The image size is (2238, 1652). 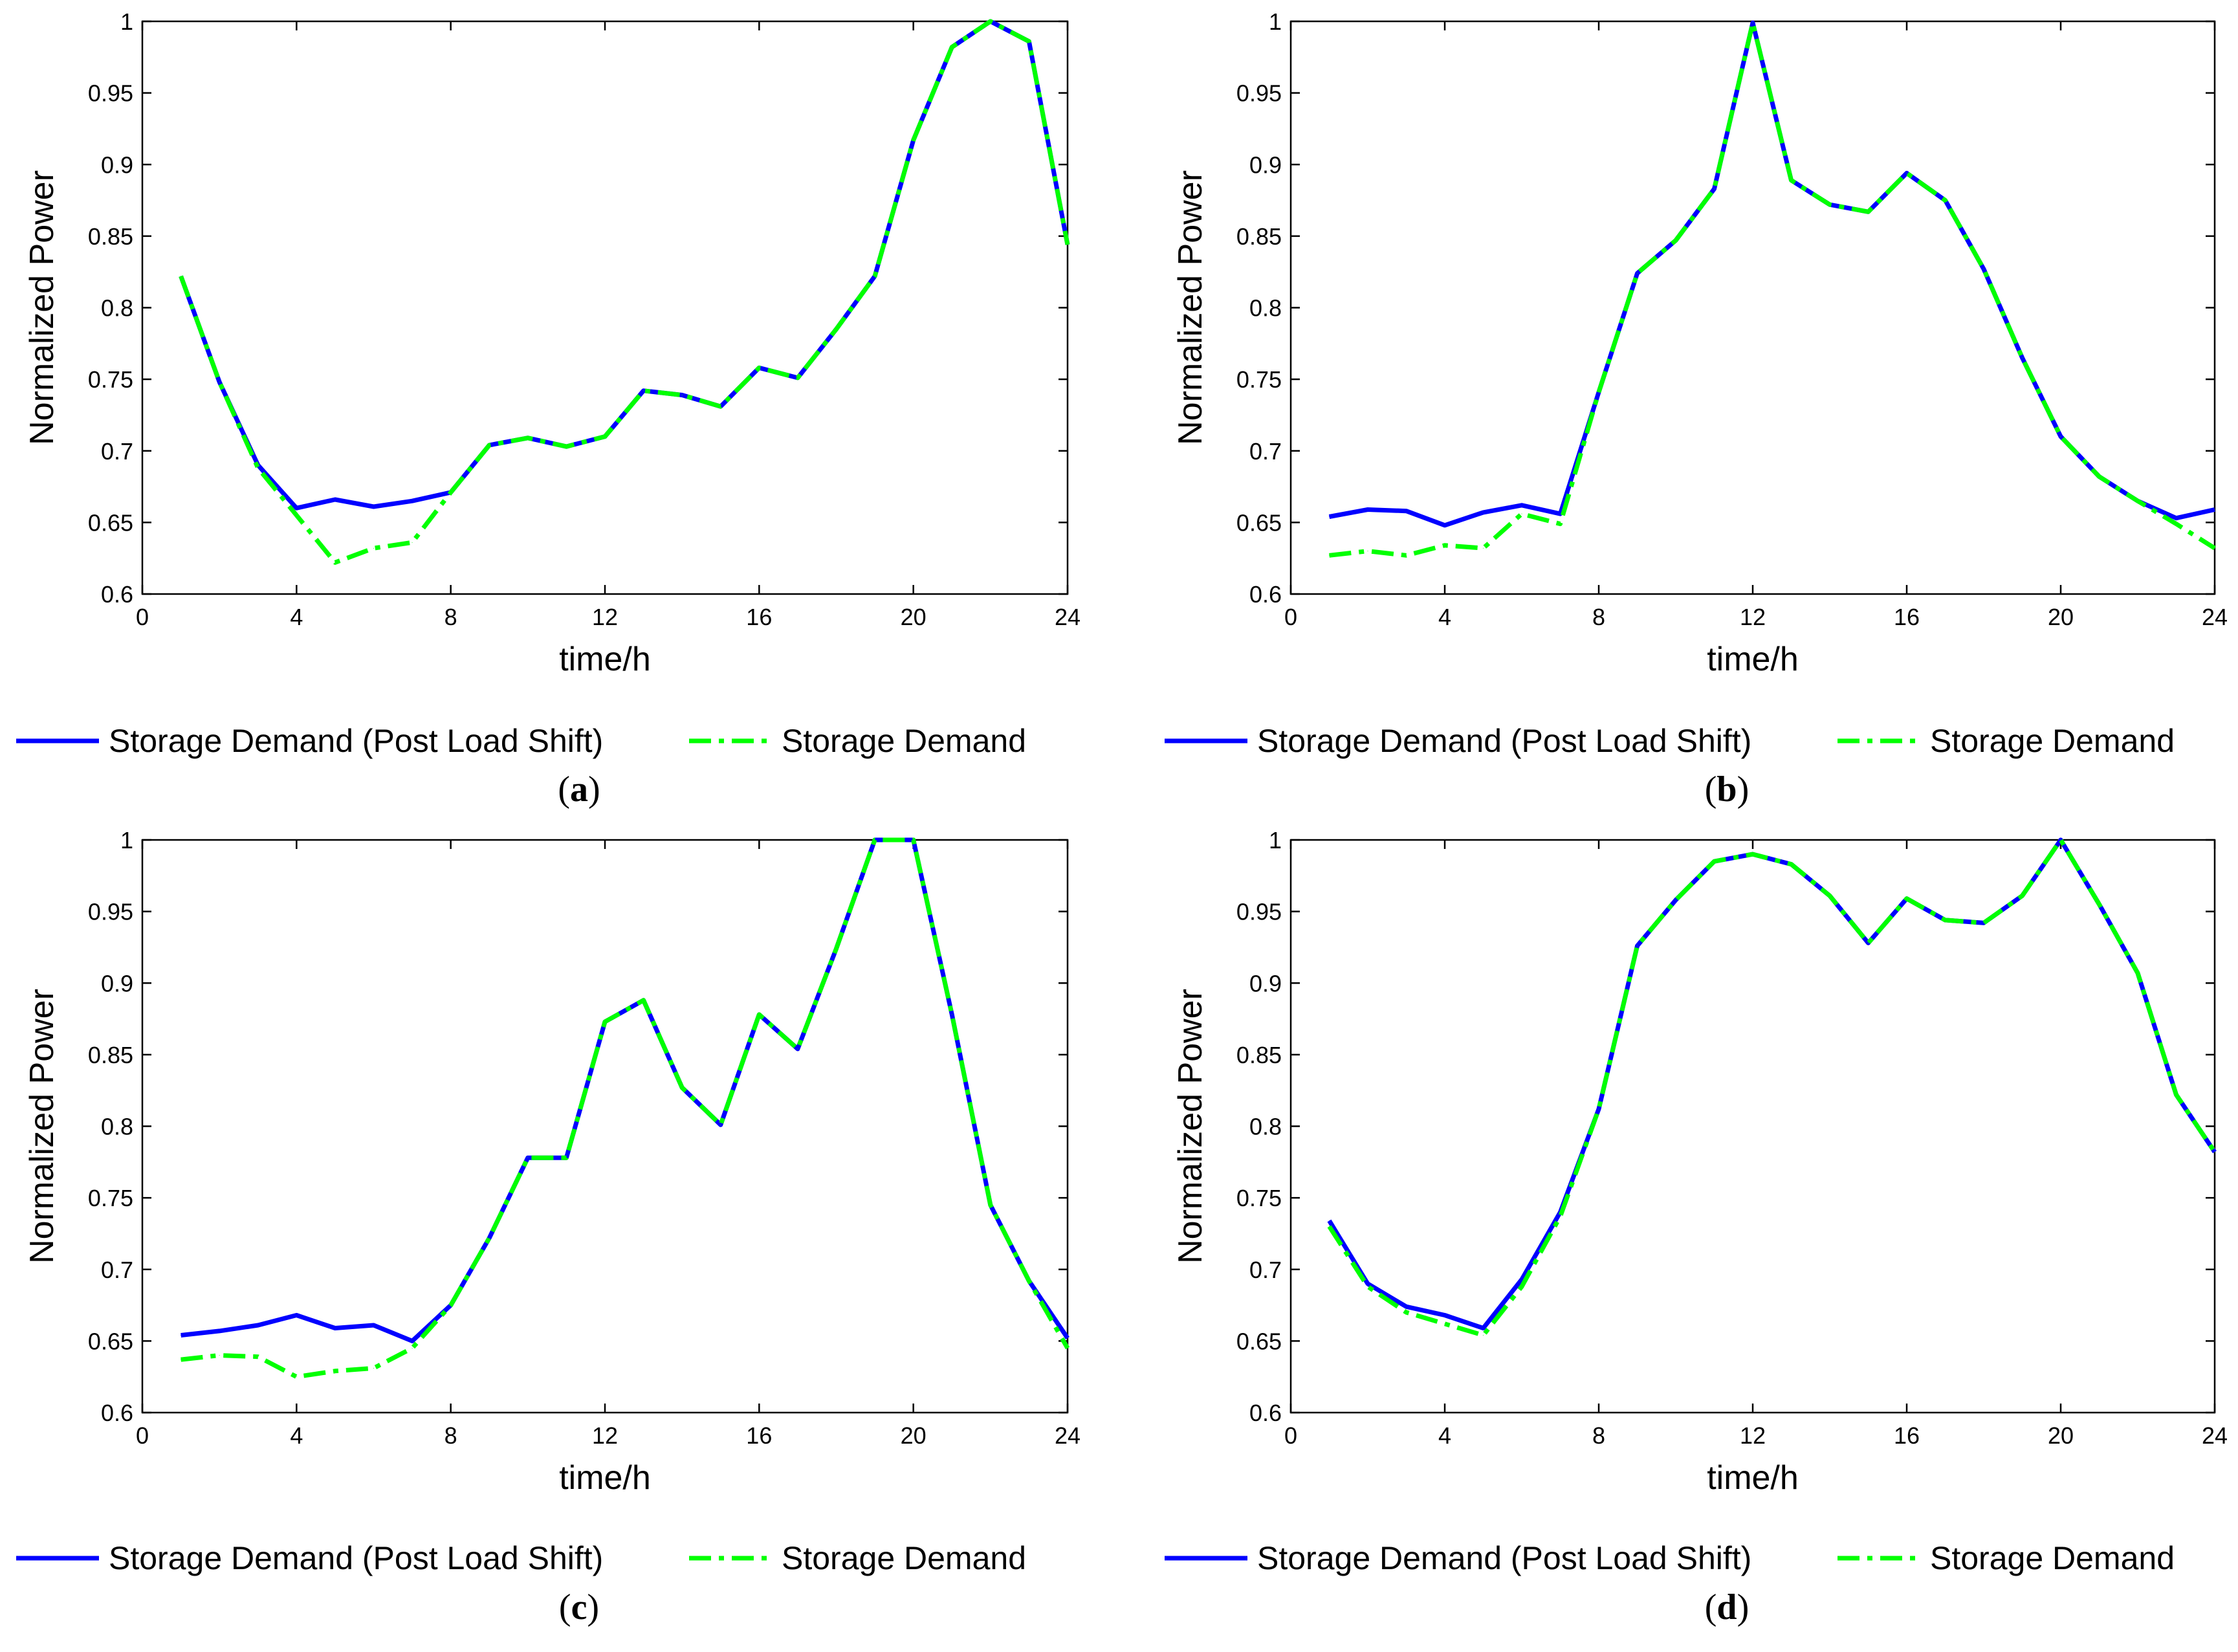 What do you see at coordinates (1727, 1607) in the screenshot?
I see `panel-label: (d)` at bounding box center [1727, 1607].